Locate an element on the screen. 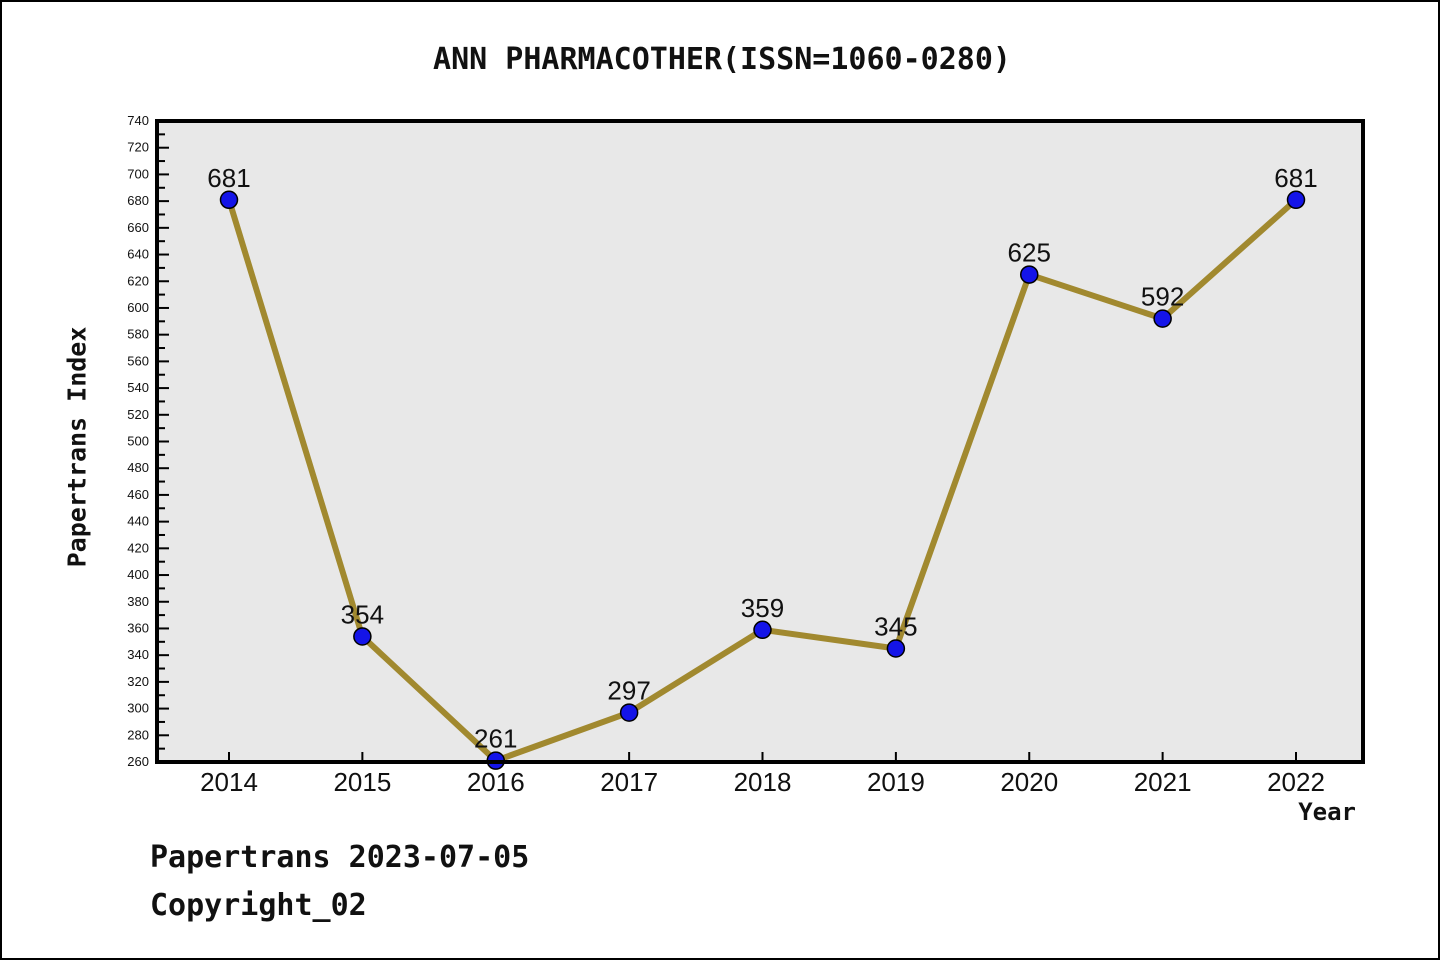 This screenshot has width=1440, height=960. y-tick-label: 720 is located at coordinates (138, 147).